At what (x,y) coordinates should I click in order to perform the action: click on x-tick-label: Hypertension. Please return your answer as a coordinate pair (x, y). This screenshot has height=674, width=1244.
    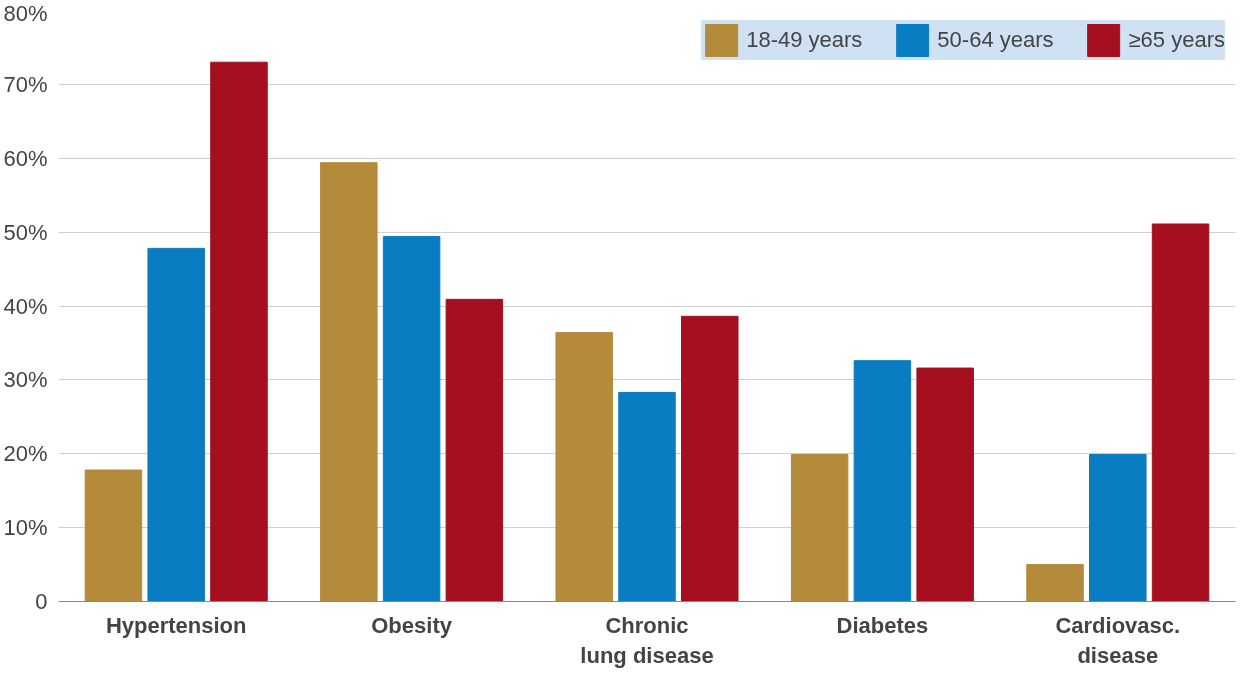
    Looking at the image, I should click on (176, 625).